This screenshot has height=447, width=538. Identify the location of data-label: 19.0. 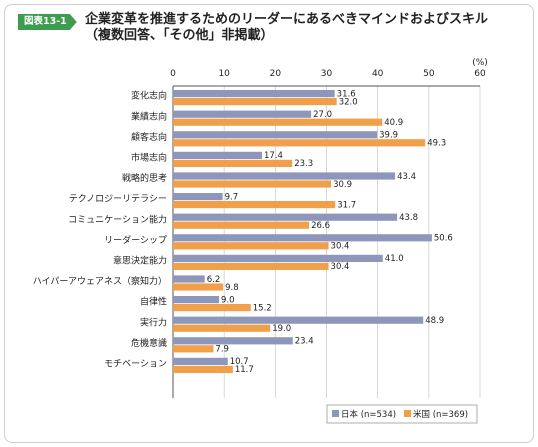
(281, 329).